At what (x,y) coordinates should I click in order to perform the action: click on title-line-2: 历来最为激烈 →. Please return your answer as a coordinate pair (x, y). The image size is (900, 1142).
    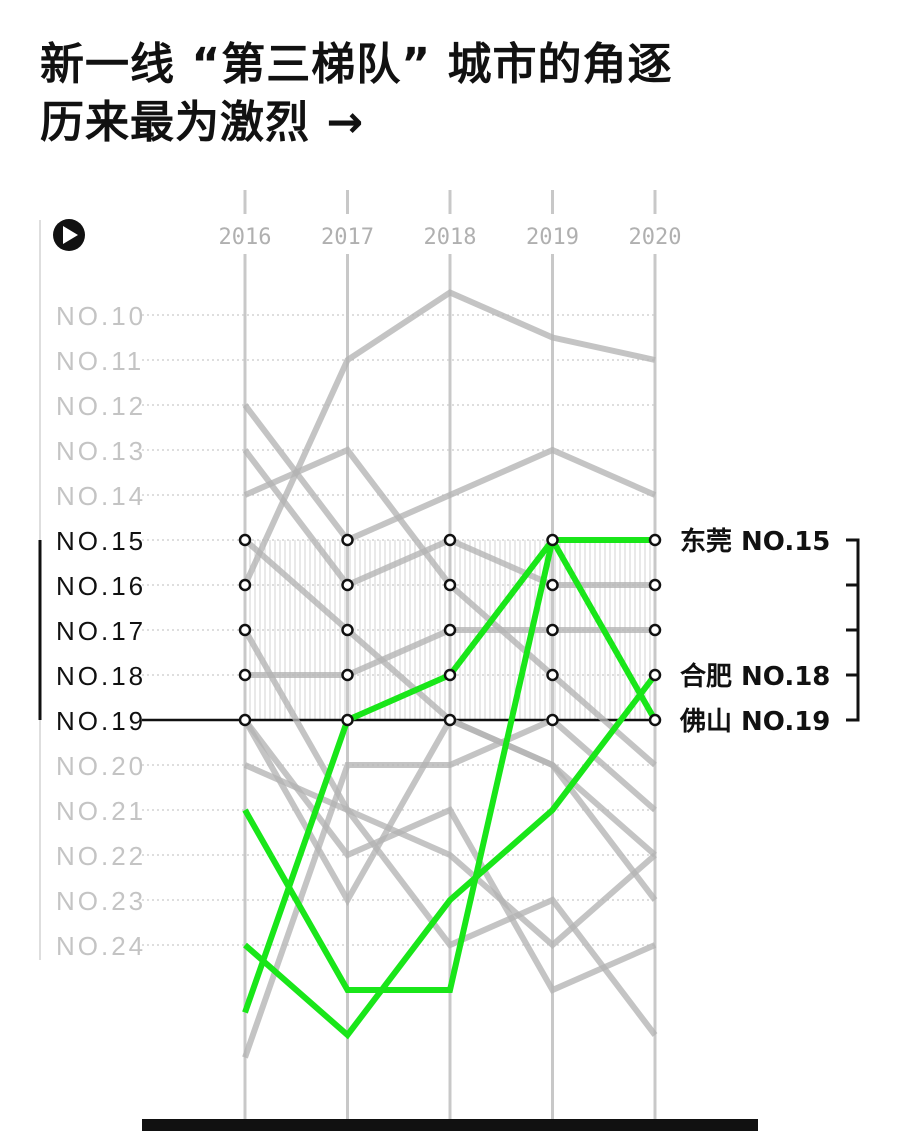
    Looking at the image, I should click on (202, 122).